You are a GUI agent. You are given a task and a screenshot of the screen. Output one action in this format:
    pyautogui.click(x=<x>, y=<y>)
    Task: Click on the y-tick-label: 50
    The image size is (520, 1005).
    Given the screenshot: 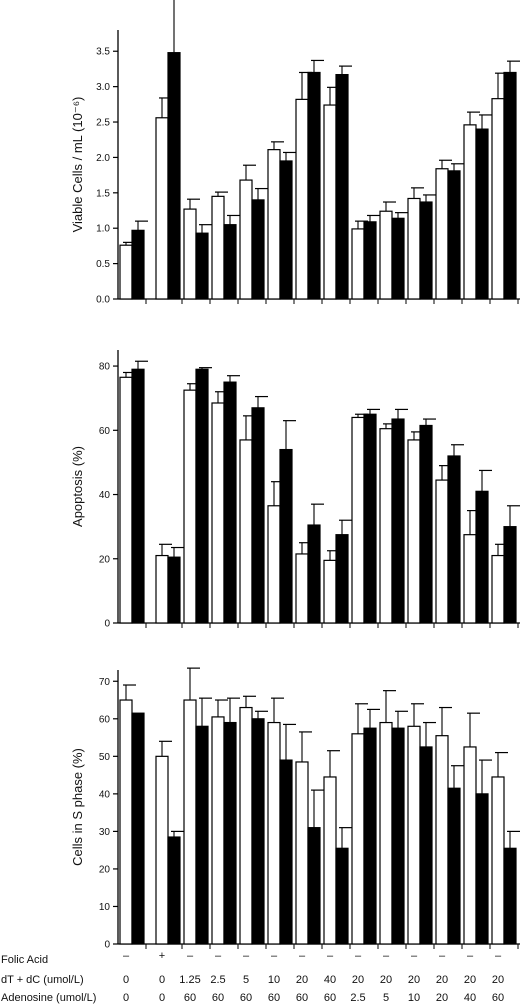 What is the action you would take?
    pyautogui.click(x=105, y=757)
    